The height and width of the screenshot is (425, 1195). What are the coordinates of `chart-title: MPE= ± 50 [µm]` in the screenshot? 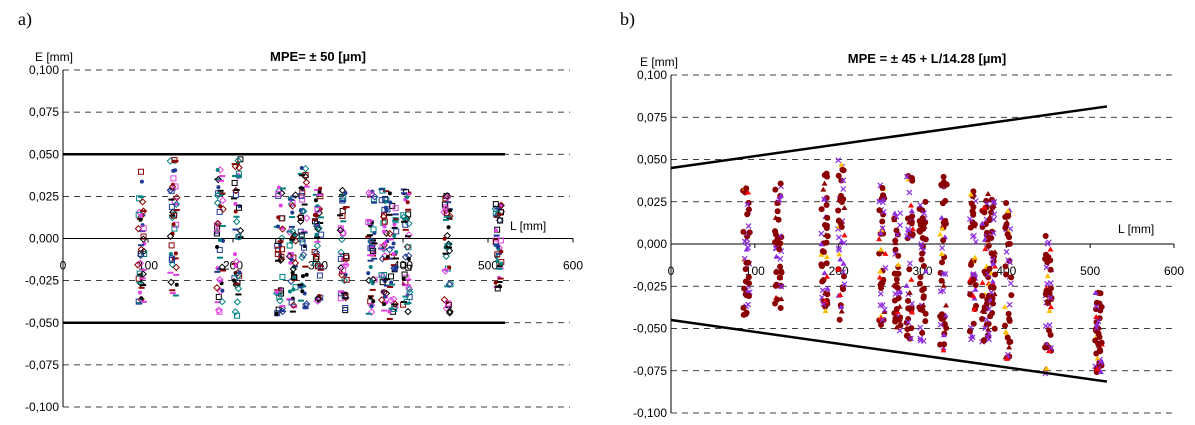 It's located at (318, 56).